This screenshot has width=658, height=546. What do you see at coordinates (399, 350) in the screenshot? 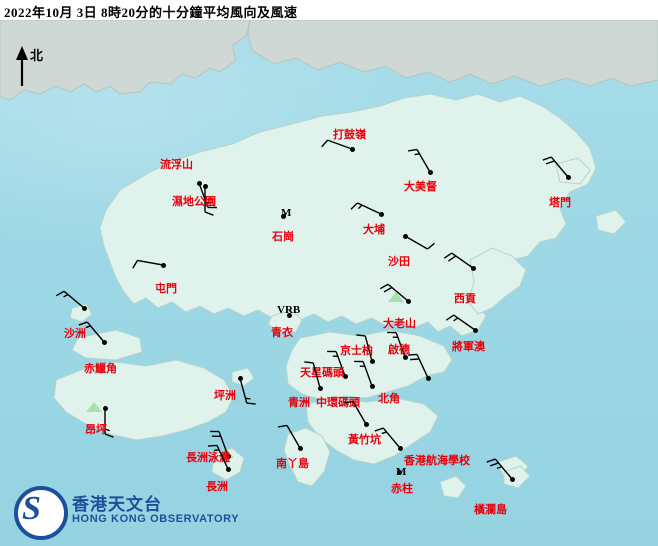
I see `station-label-kai-tak: 啟德` at bounding box center [399, 350].